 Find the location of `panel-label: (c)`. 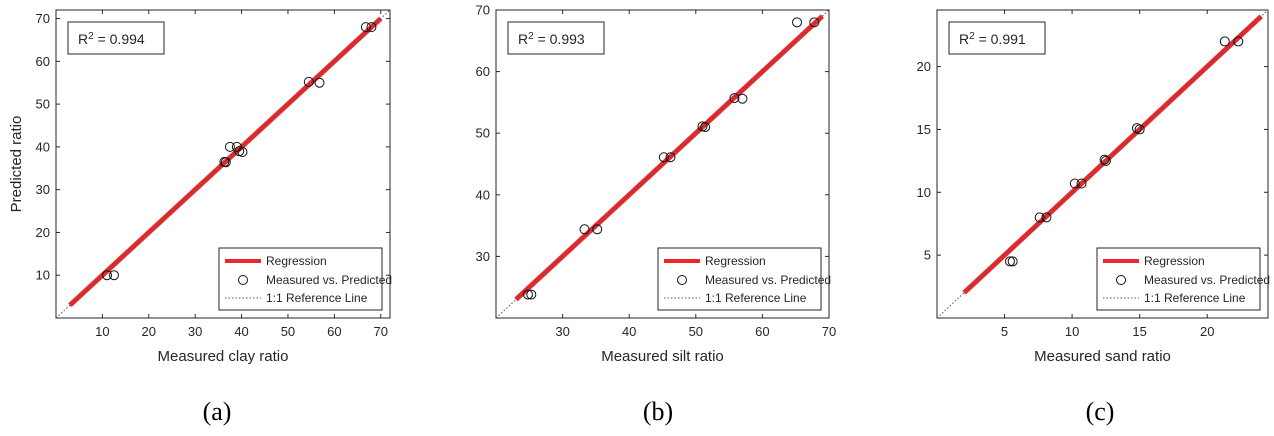

panel-label: (c) is located at coordinates (1100, 411).